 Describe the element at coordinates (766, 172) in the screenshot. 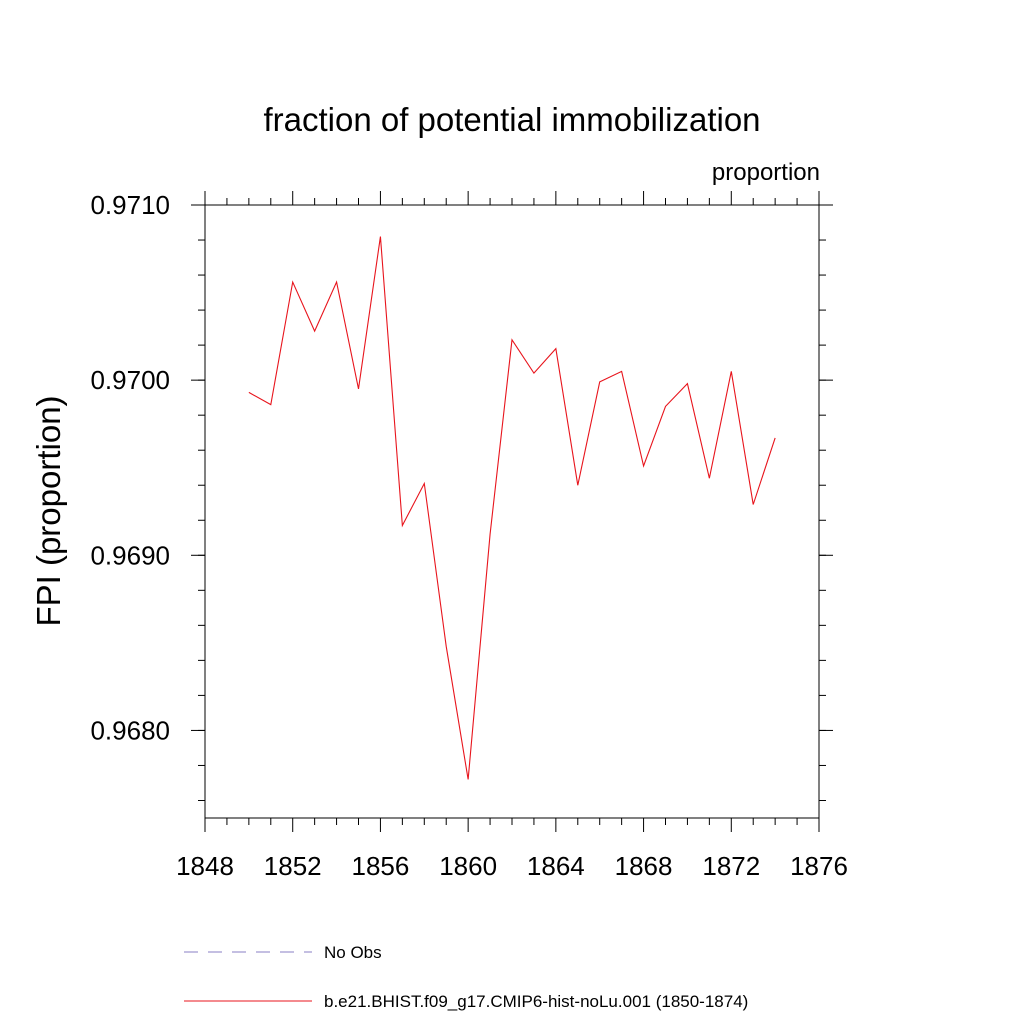

I see `units-label: proportion` at that location.